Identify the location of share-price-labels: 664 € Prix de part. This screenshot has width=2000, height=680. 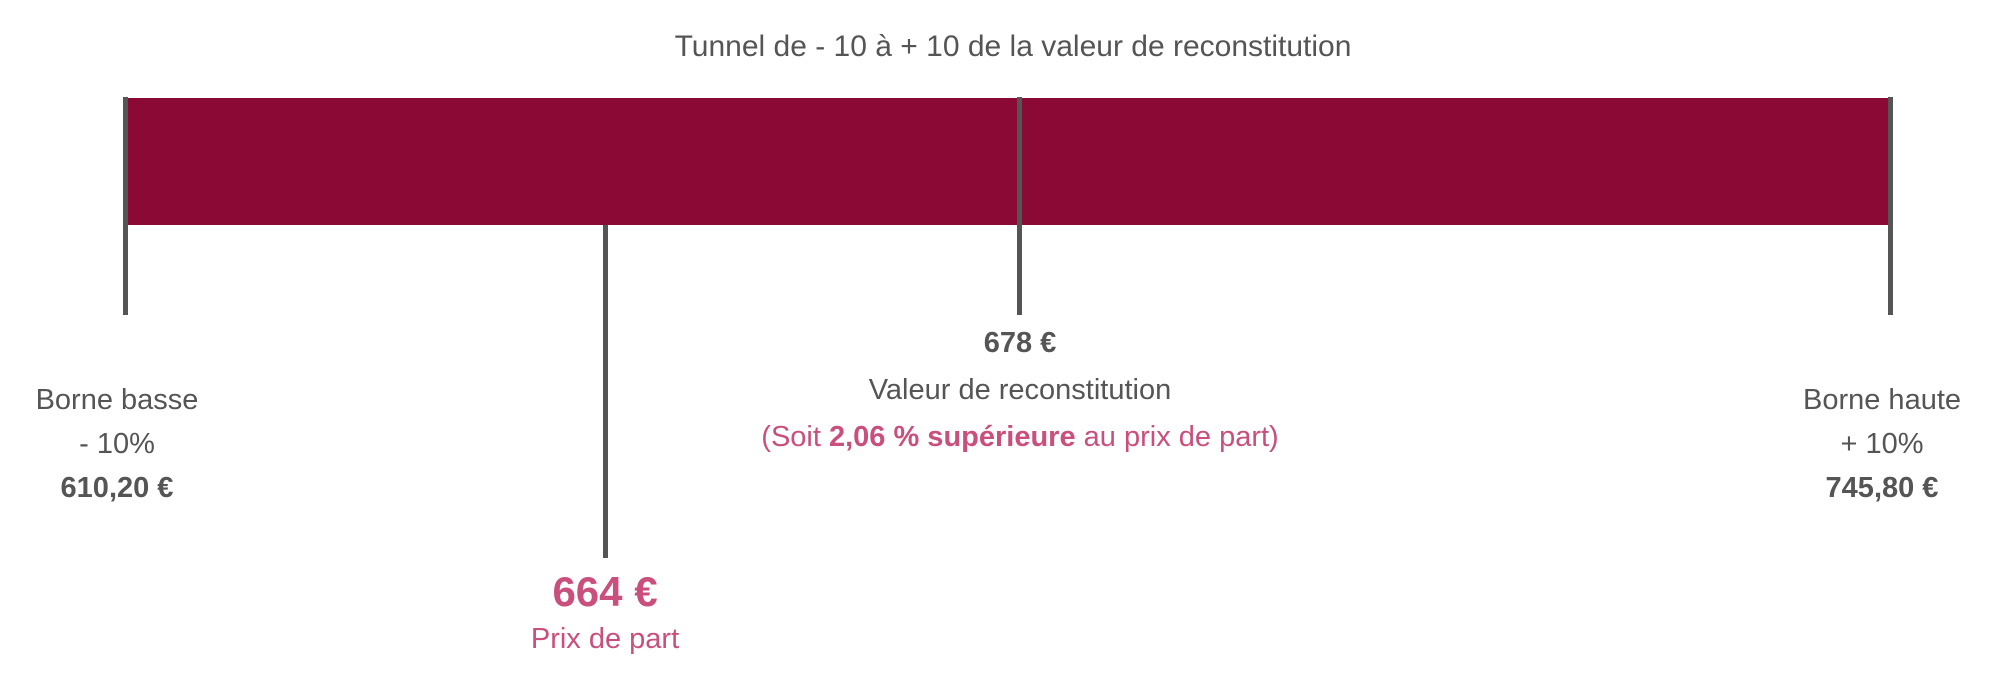
(605, 612).